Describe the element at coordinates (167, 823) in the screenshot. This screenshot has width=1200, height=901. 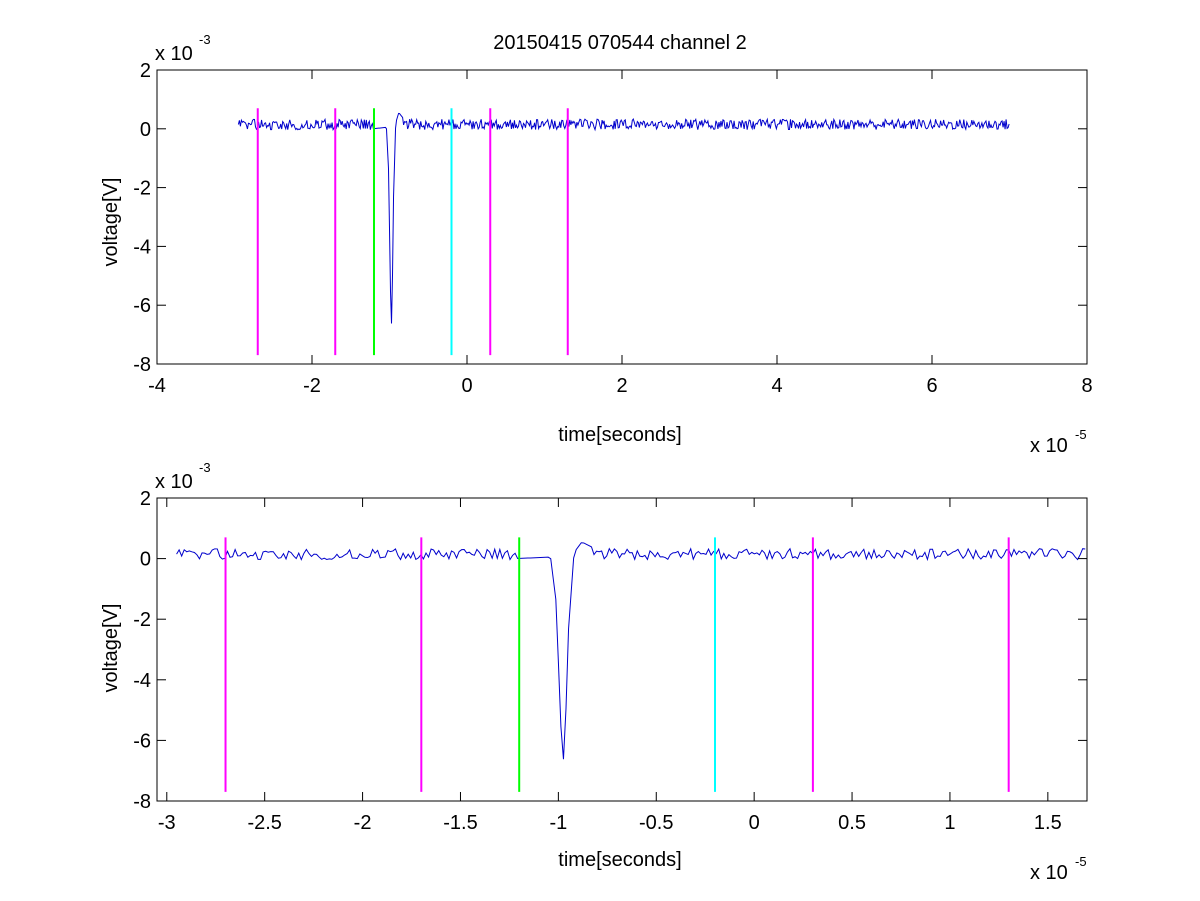
I see `bottom-xtick-label: -3` at that location.